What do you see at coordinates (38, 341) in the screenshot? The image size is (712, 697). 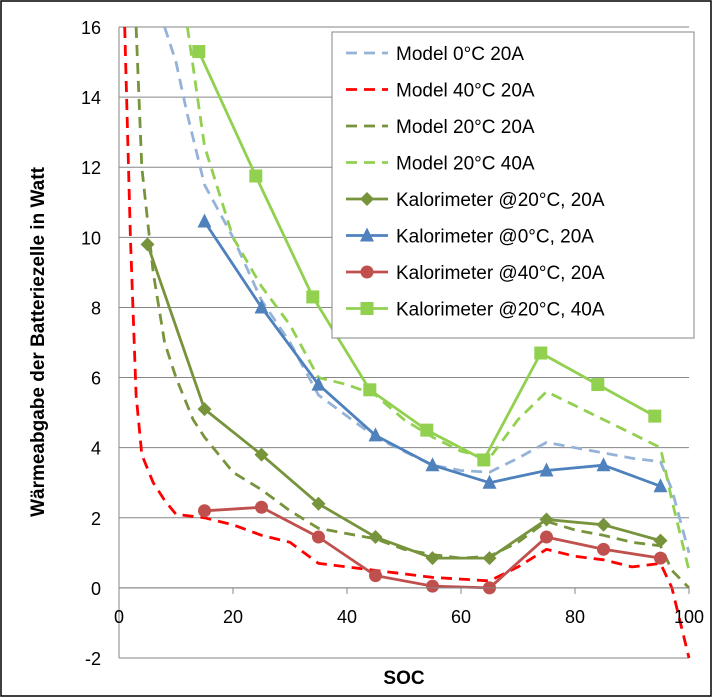 I see `y-axis-title: Wärmeabgabe der Batteriezelle in Watt` at bounding box center [38, 341].